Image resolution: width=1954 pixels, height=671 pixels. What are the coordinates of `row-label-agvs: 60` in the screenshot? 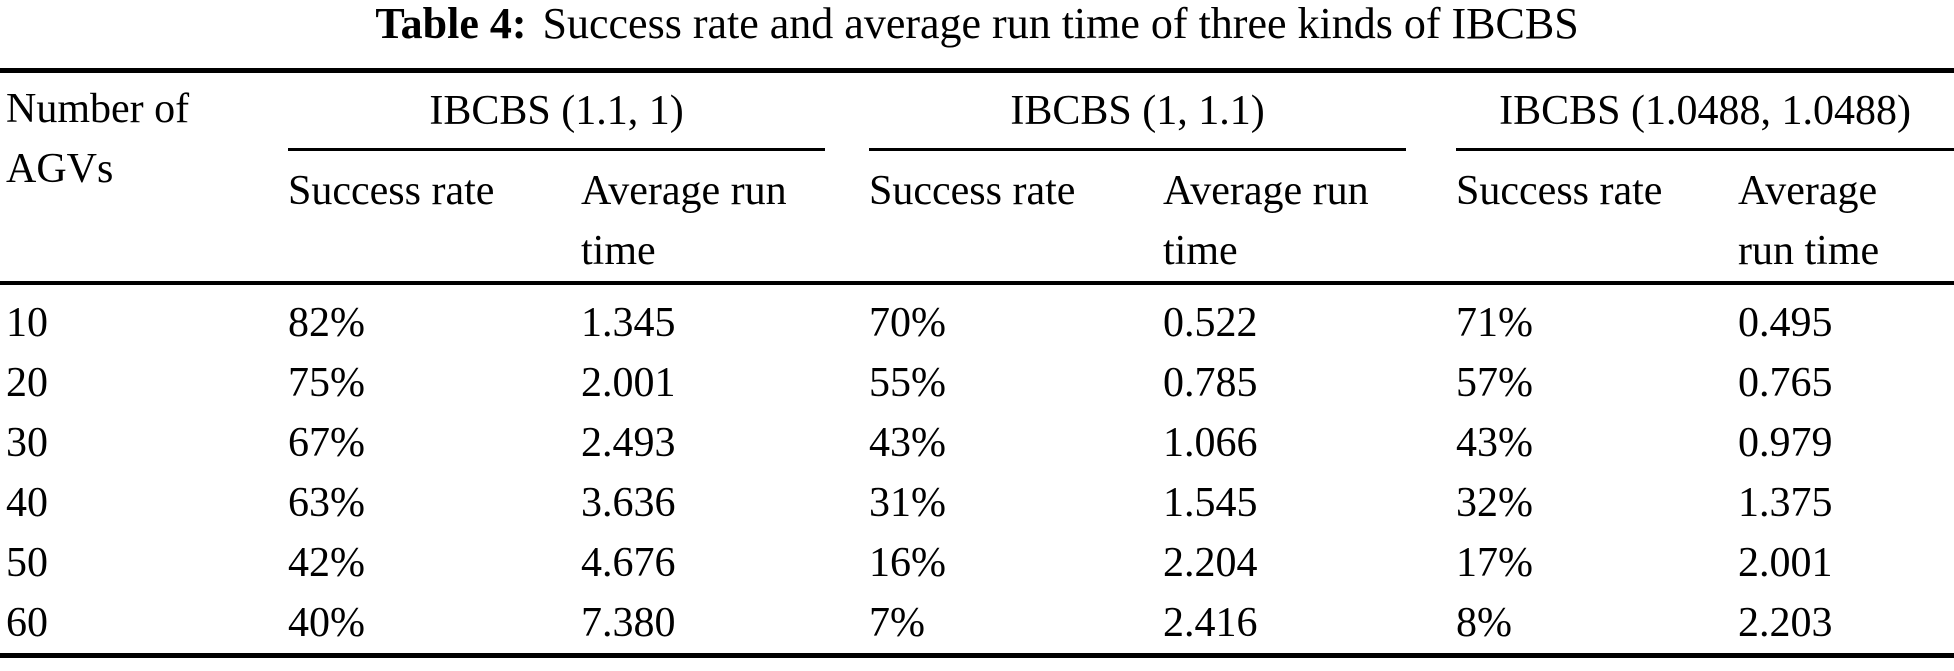 It's located at (27, 623).